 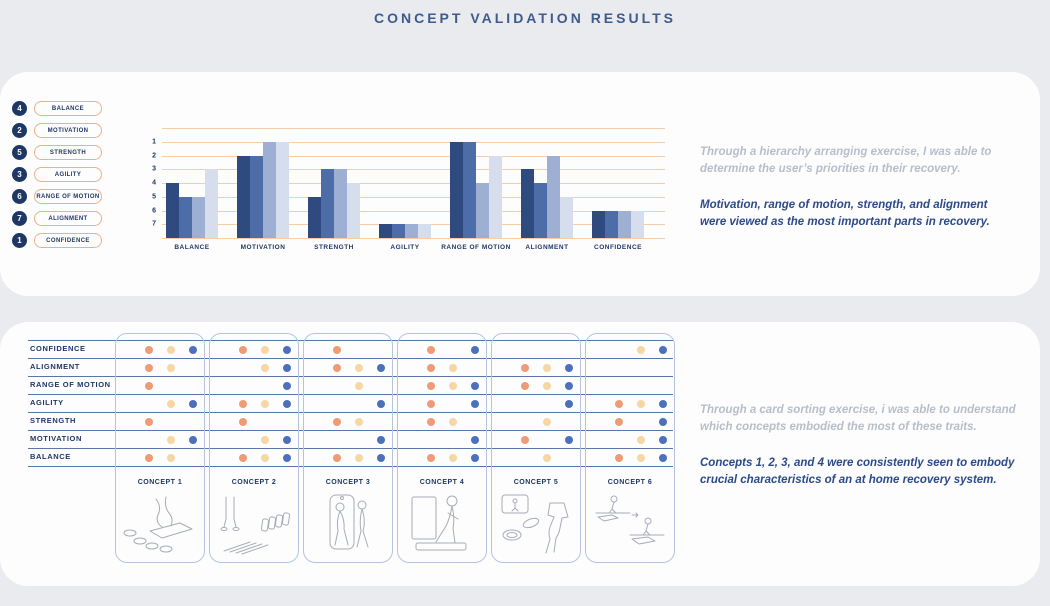 What do you see at coordinates (547, 247) in the screenshot?
I see `chart-category-label: ALIGNMENT` at bounding box center [547, 247].